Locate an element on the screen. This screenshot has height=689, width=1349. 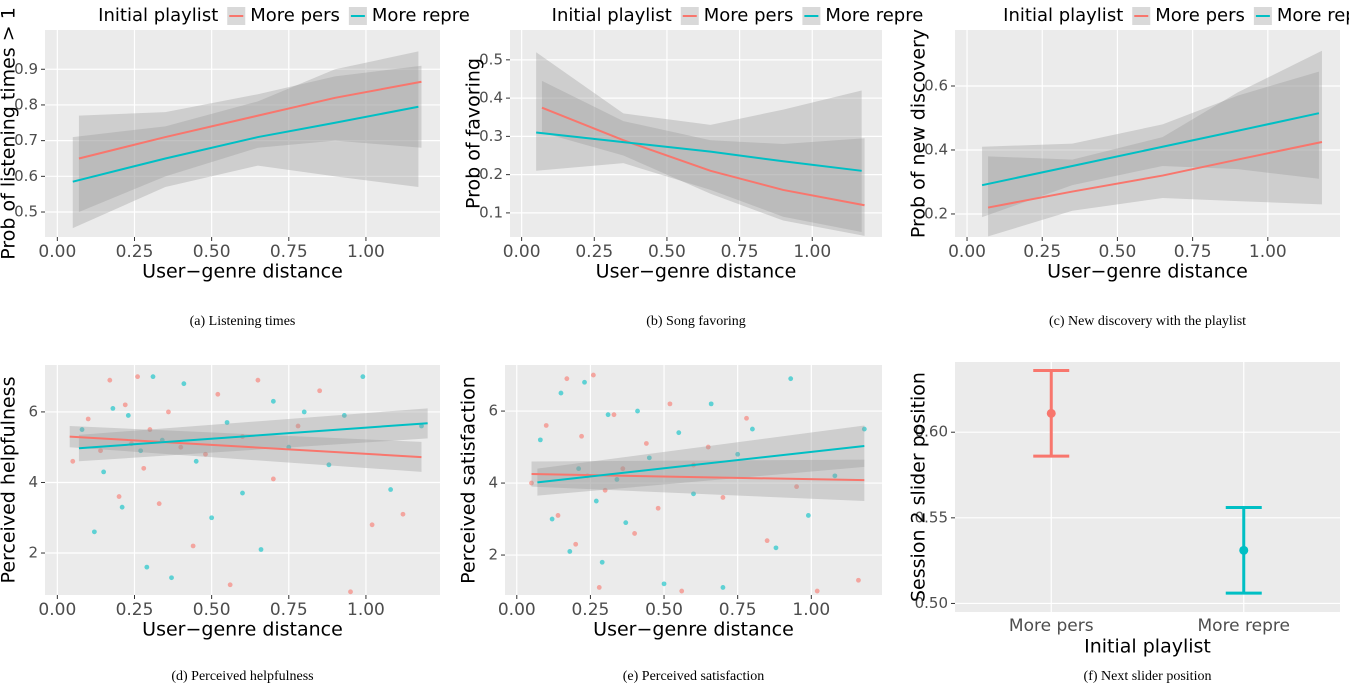
y-tick-label: 0.8 is located at coordinates (26, 104).